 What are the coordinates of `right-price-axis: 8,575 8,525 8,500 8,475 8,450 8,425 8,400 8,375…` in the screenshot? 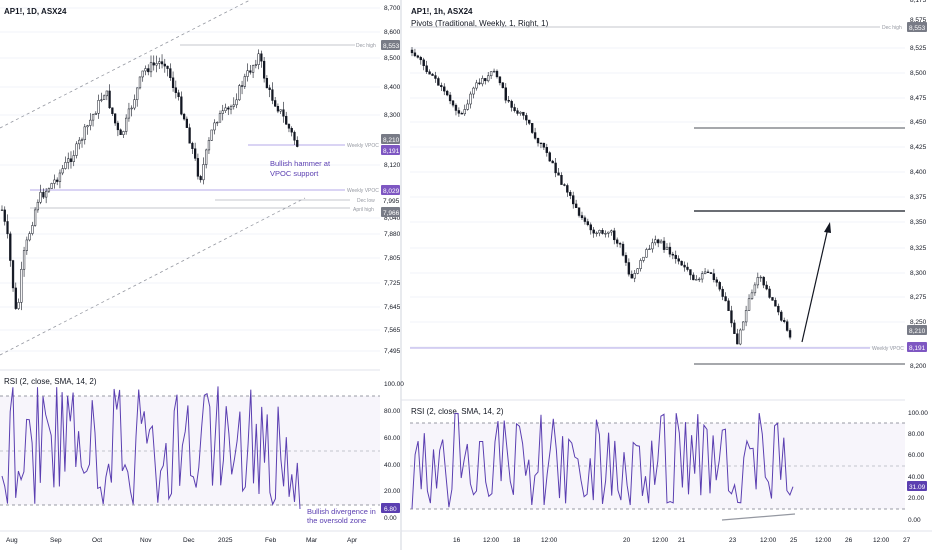 It's located at (918, 185).